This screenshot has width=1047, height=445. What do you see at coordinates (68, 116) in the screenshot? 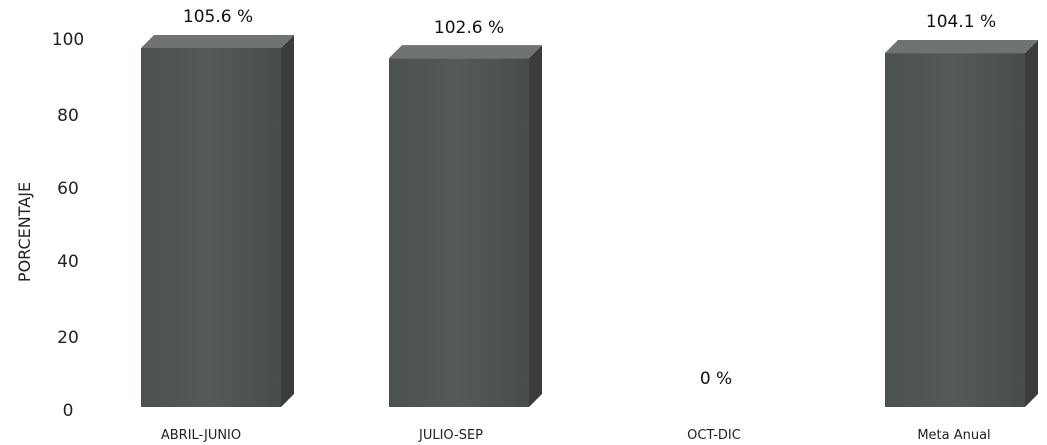
I see `y-tick-label: 80` at bounding box center [68, 116].